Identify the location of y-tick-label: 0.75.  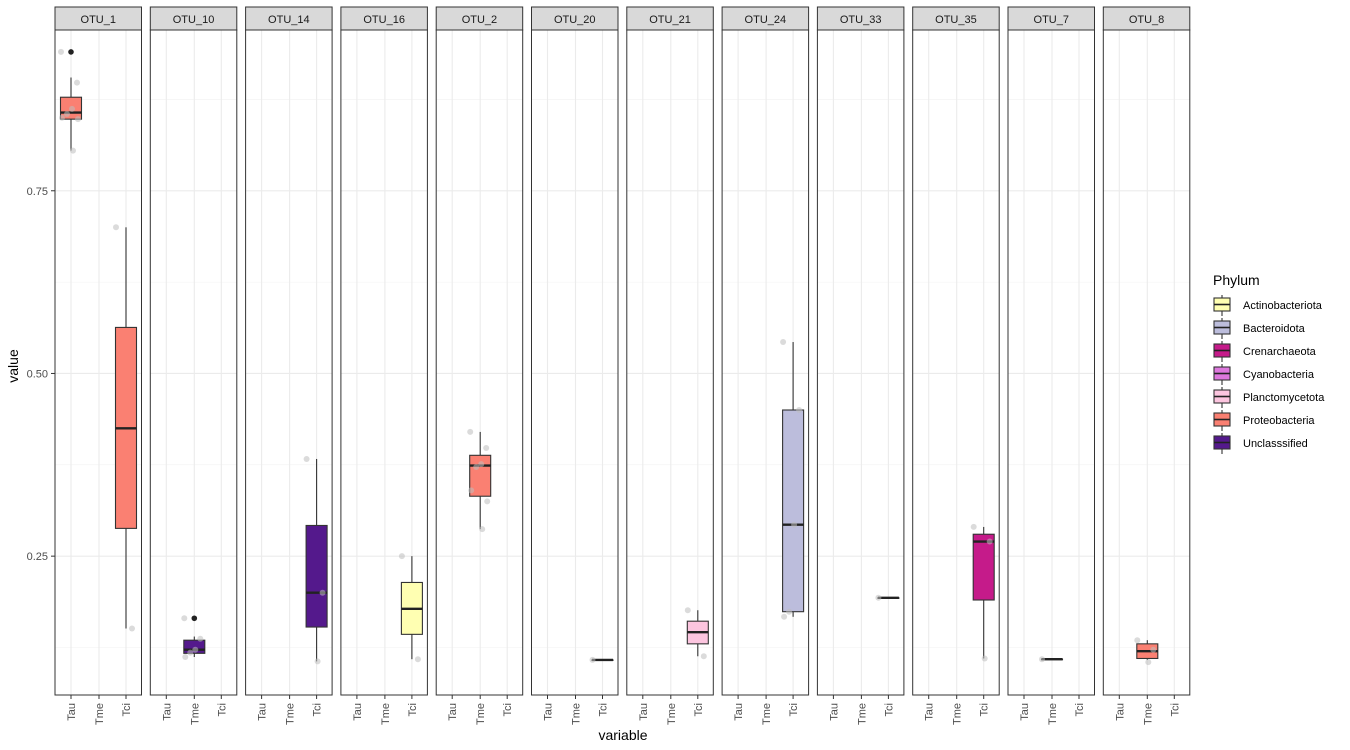
(37, 192).